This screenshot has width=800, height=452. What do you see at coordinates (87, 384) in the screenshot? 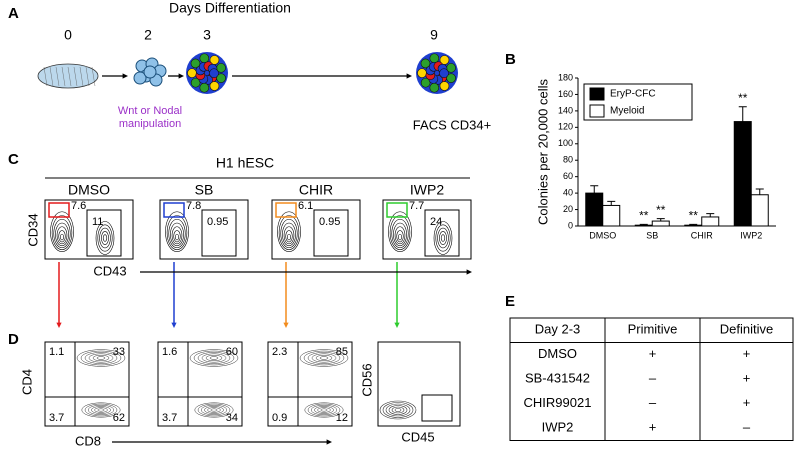
I see `flow-plot` at bounding box center [87, 384].